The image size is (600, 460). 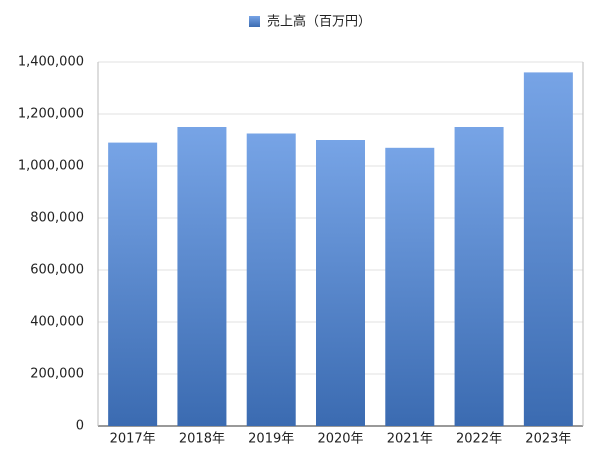 What do you see at coordinates (57, 218) in the screenshot?
I see `y-tick-label: 800,000` at bounding box center [57, 218].